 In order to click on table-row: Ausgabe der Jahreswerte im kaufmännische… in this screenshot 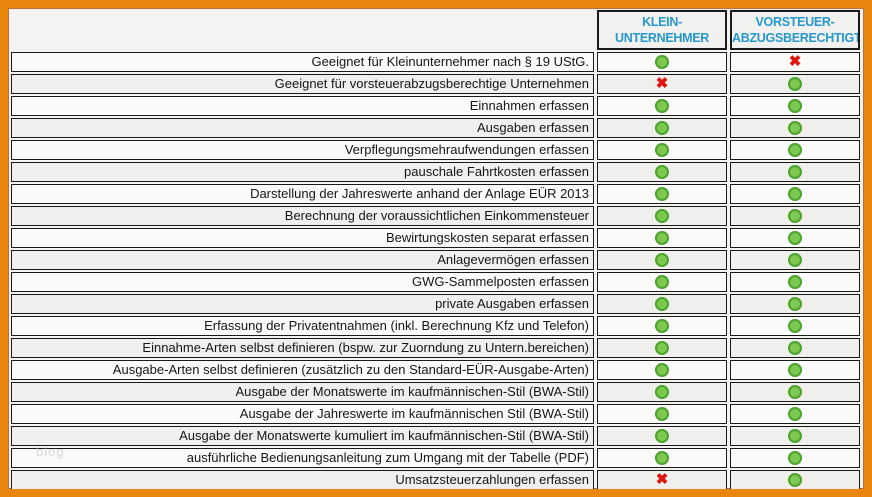, I will do `click(435, 414)`.